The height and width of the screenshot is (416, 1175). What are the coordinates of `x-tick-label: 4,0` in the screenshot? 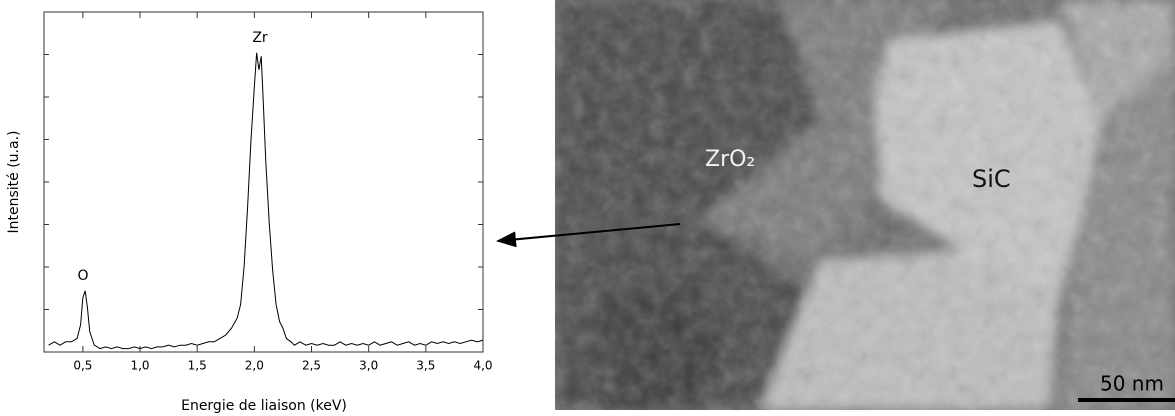 It's located at (482, 366).